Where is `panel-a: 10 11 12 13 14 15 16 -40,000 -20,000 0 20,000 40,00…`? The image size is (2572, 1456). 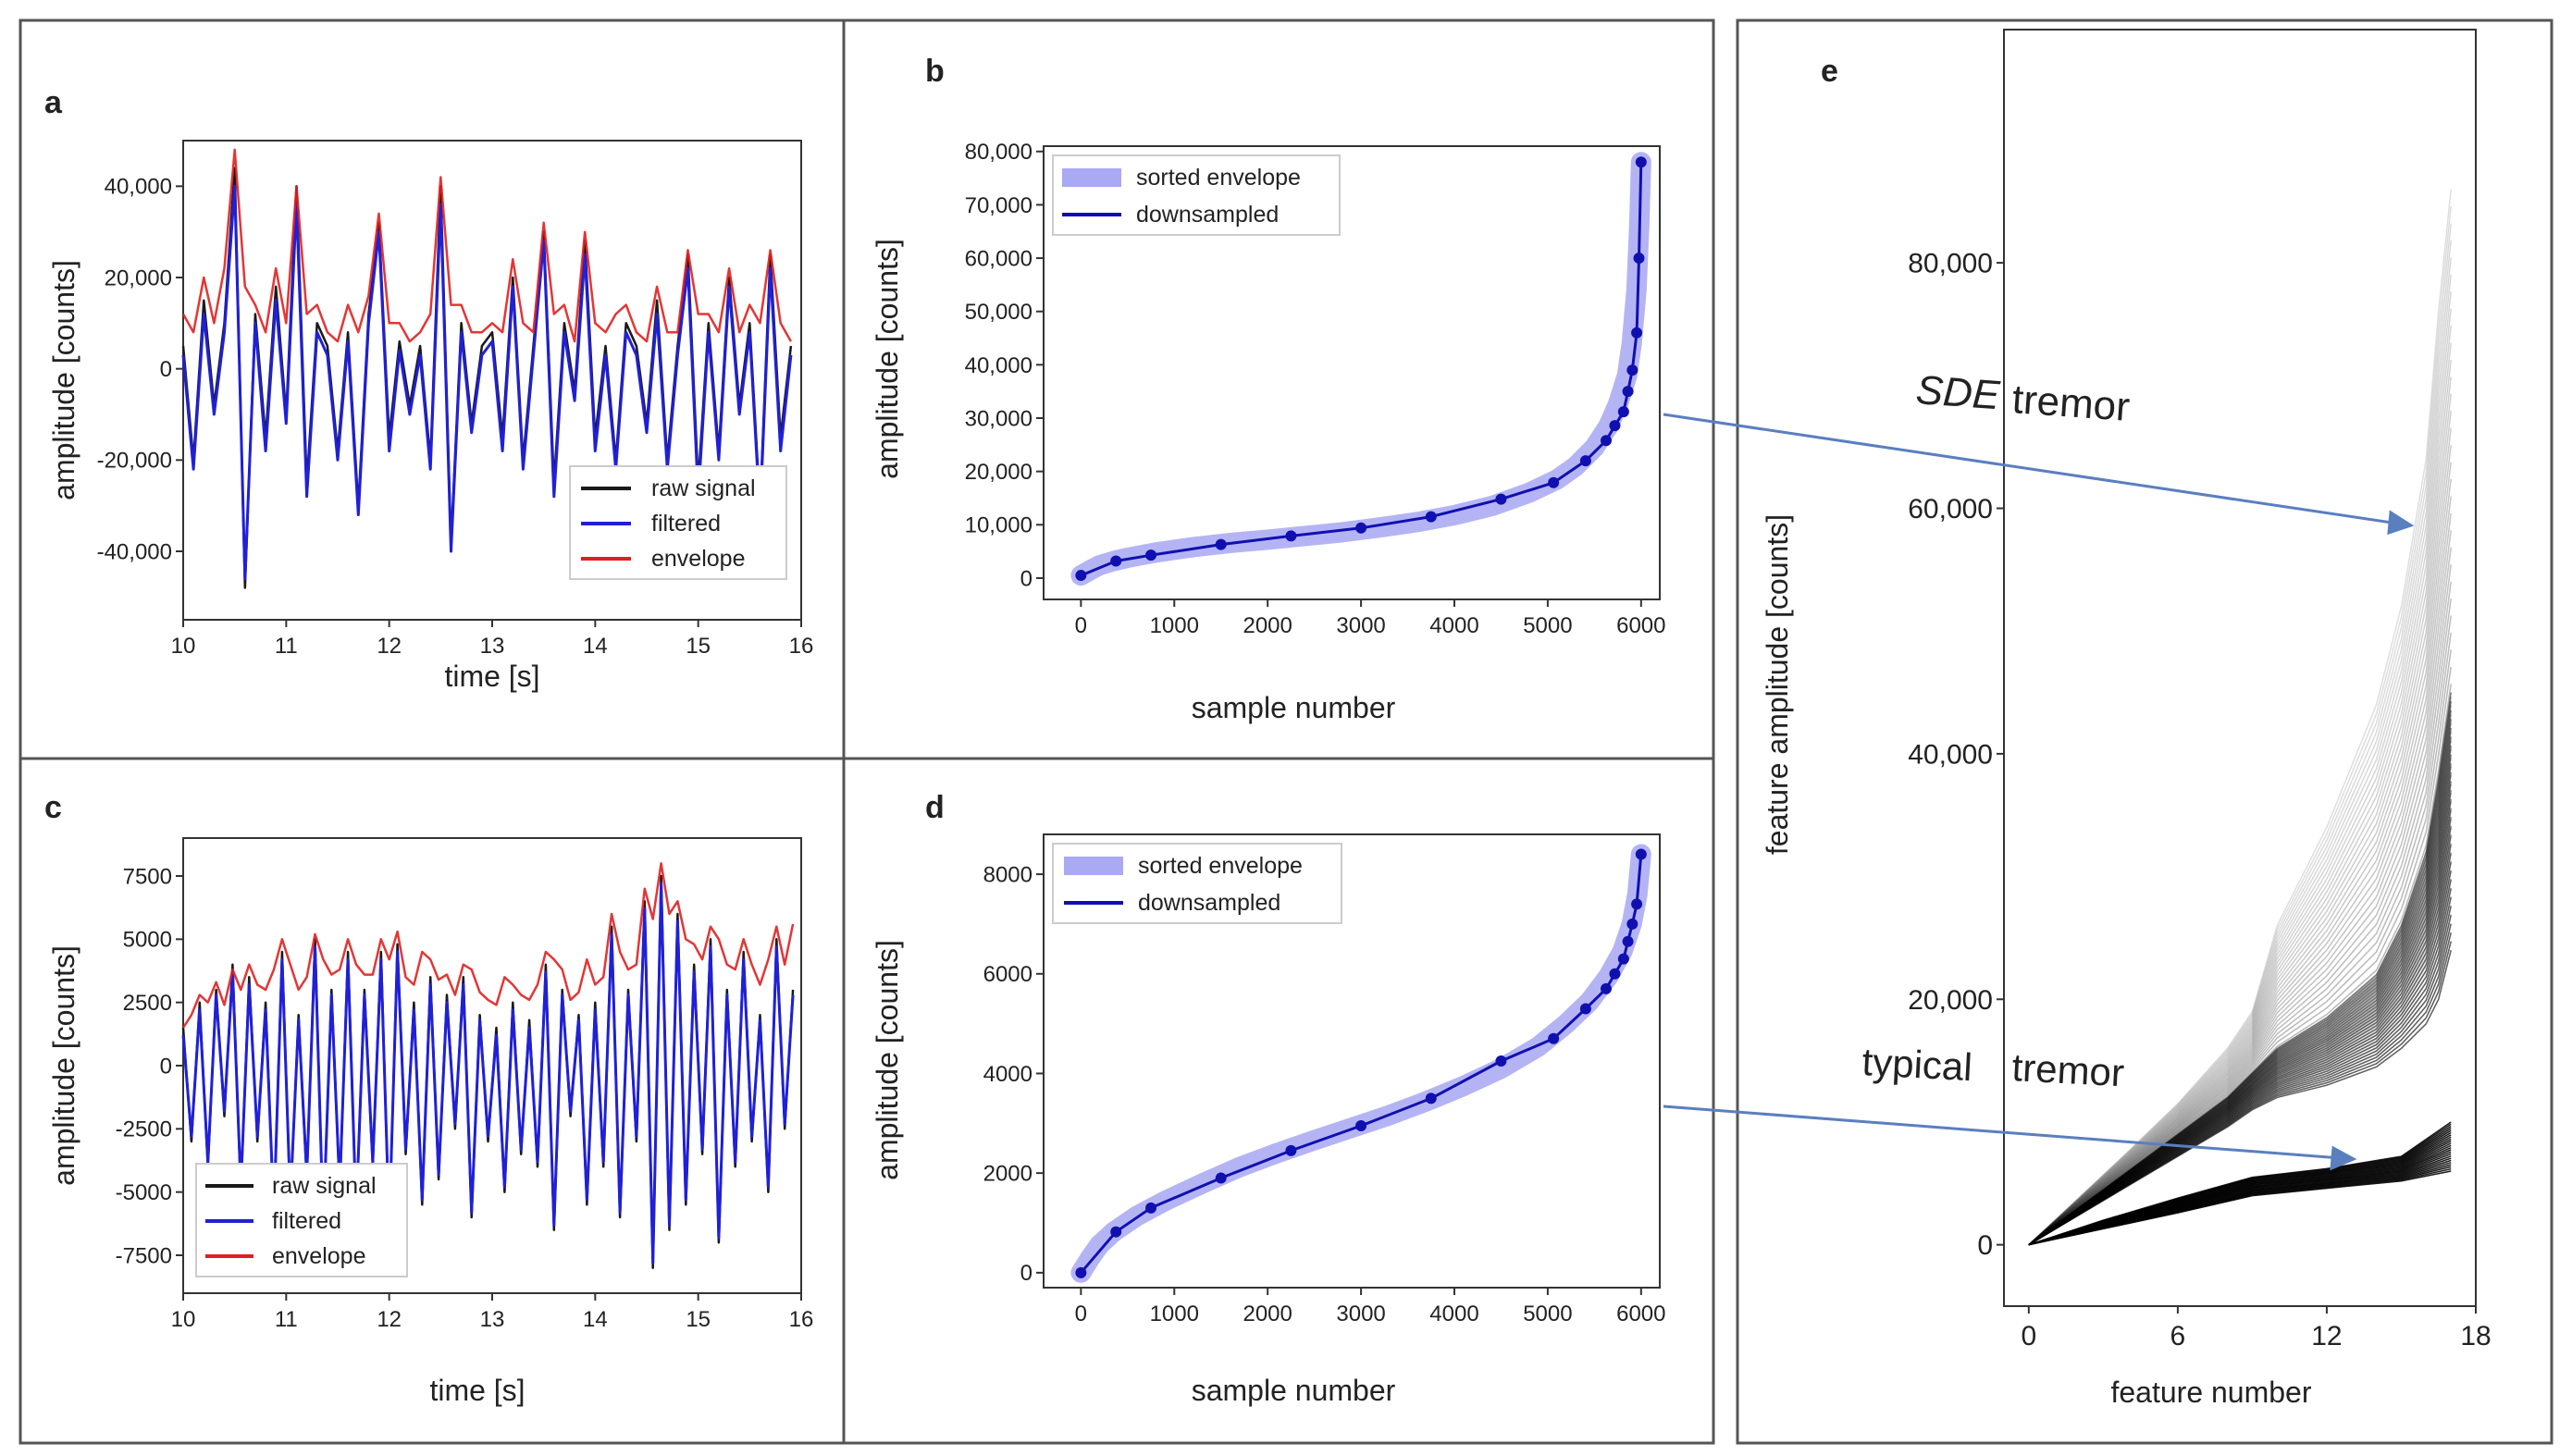 panel-a: 10 11 12 13 14 15 16 -40,000 -20,000 0 20,000 40,00… is located at coordinates (430, 416).